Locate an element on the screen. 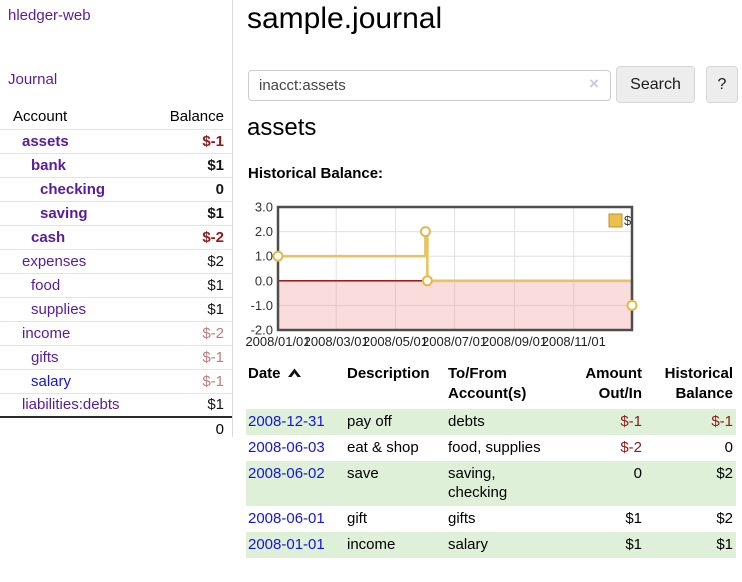 The image size is (742, 582). register-date-cell: 2008-06-01 is located at coordinates (295, 519).